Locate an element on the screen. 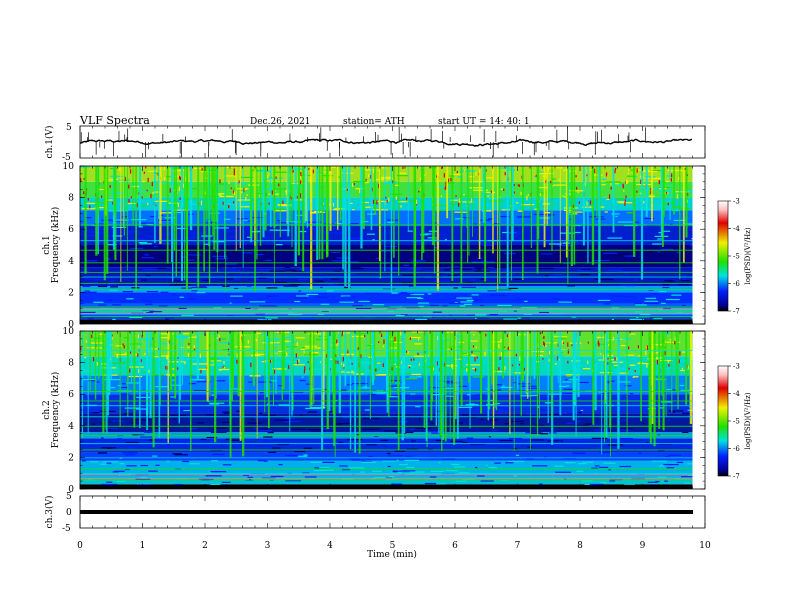 Image resolution: width=792 pixels, height=612 pixels. spectrogram-line is located at coordinates (386, 277).